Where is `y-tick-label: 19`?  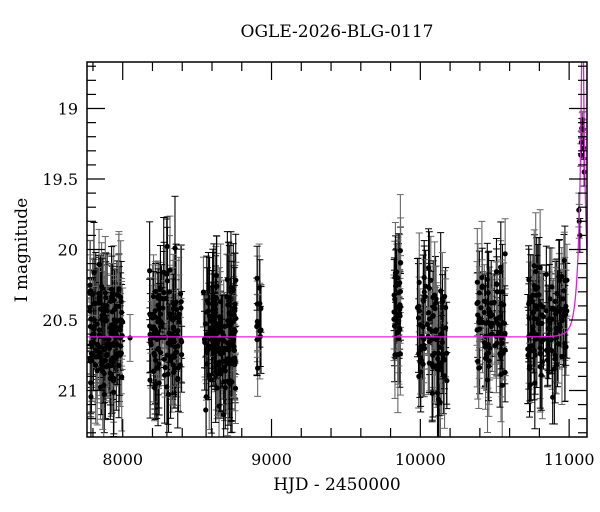
y-tick-label: 19 is located at coordinates (68, 109).